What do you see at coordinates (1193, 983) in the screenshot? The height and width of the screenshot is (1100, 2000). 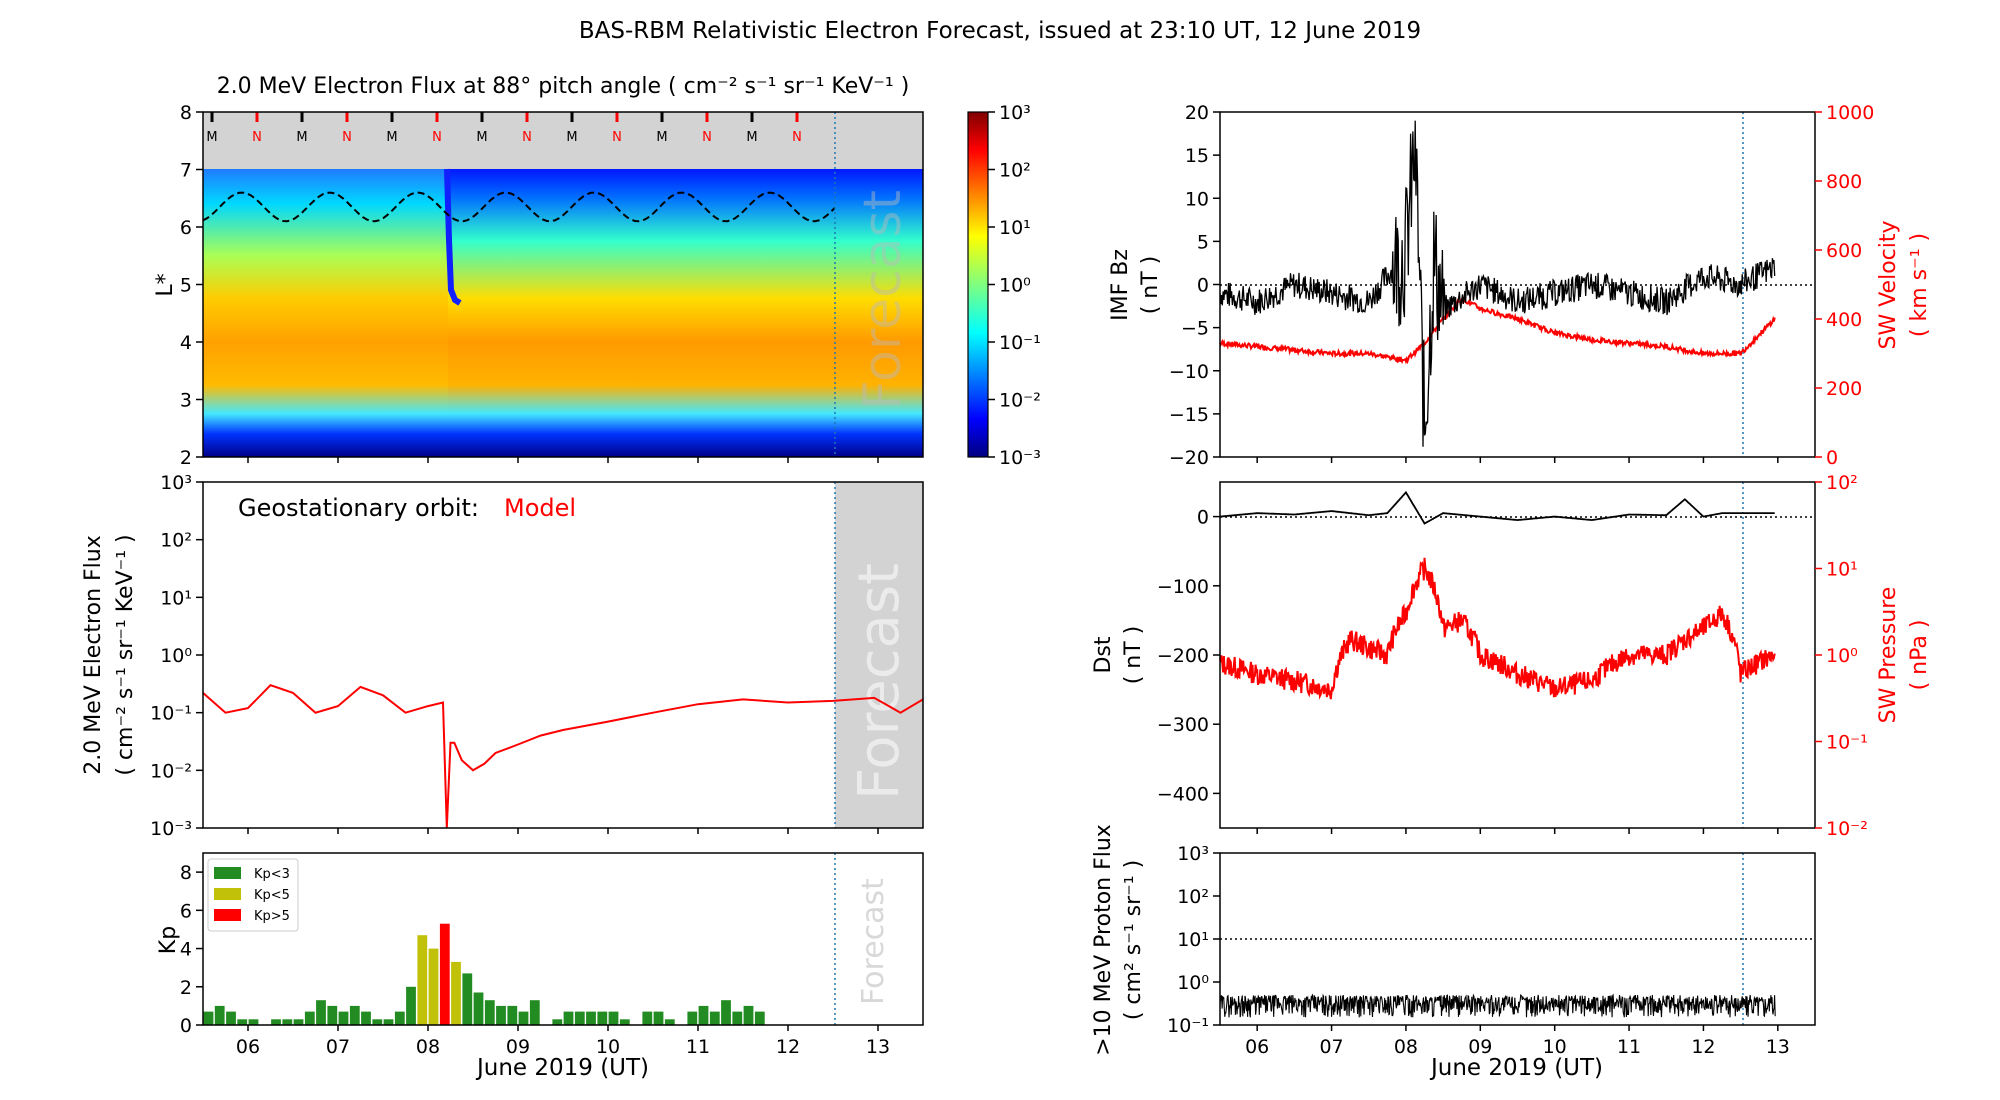 I see `proton-y-tick-label: 10⁰` at bounding box center [1193, 983].